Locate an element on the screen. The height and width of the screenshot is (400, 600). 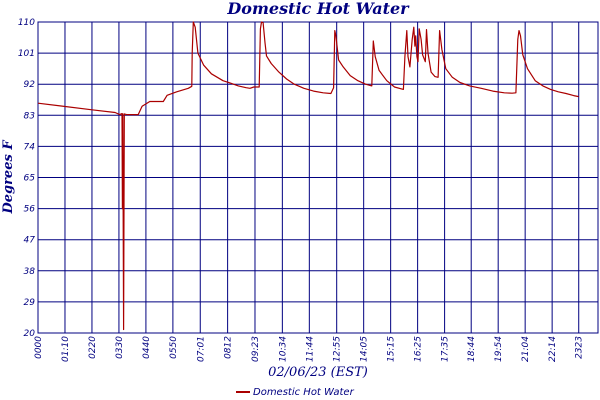
x-tick-label: 16:25 is located at coordinates (419, 349).